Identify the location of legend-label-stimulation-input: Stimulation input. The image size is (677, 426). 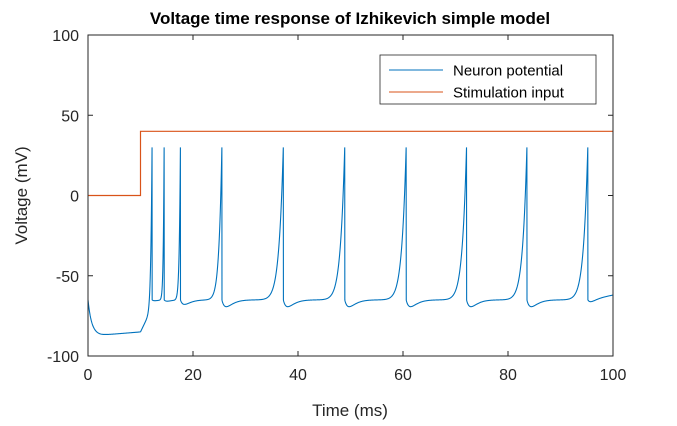
(509, 93).